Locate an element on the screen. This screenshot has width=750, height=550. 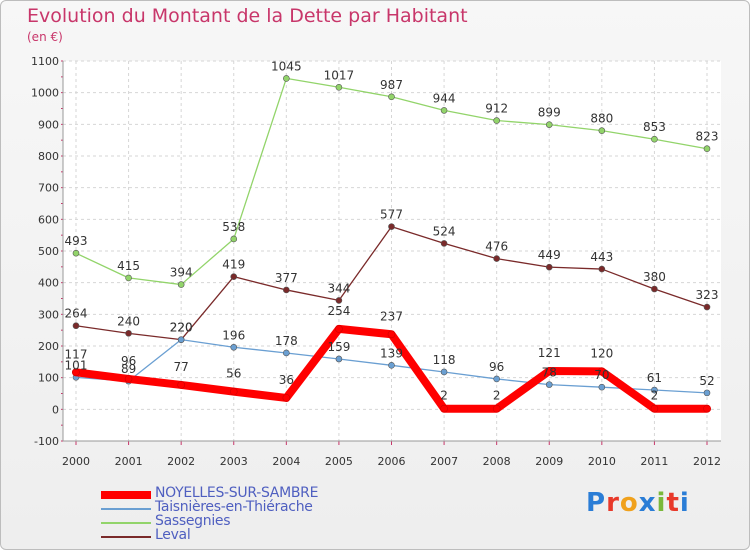
series-noyelles-sur-sambre is located at coordinates (391, 368).